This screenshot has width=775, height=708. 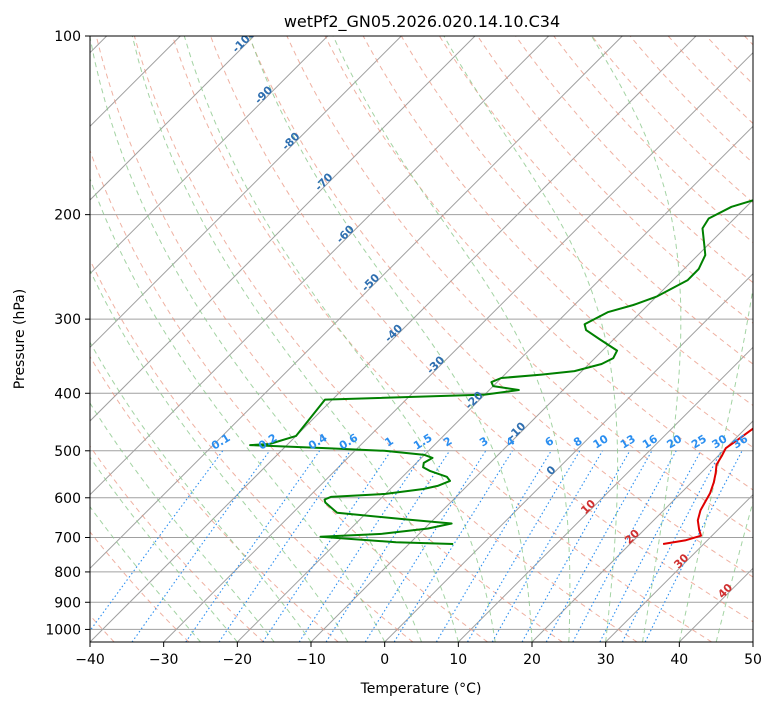 I want to click on y-tick-label: 500, so click(x=67, y=452).